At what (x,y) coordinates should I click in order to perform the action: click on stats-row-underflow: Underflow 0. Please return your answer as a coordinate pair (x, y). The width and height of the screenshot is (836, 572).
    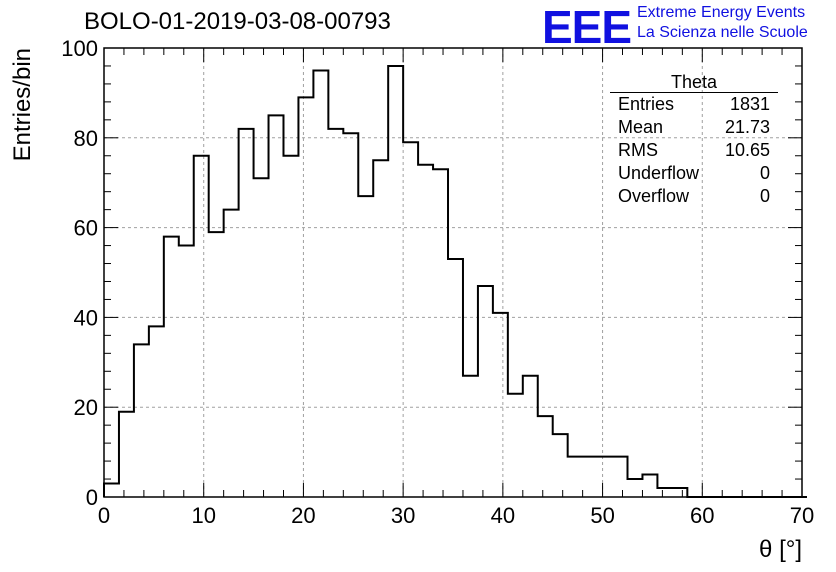
    Looking at the image, I should click on (694, 173).